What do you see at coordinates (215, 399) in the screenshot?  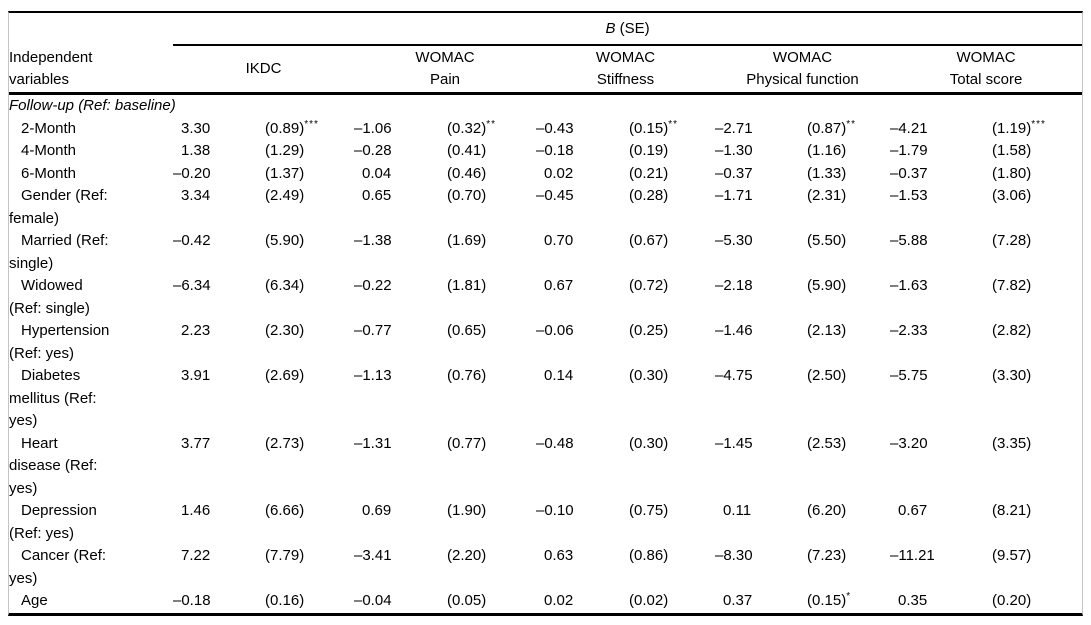 I see `b-value-cell: 3.91` at bounding box center [215, 399].